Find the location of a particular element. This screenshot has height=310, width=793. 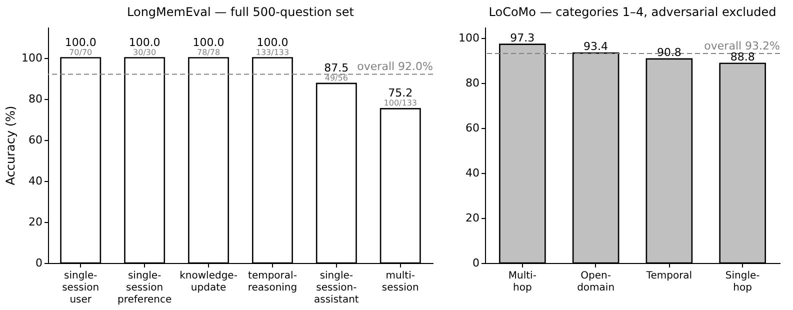

data-label: 93.4 is located at coordinates (596, 47).